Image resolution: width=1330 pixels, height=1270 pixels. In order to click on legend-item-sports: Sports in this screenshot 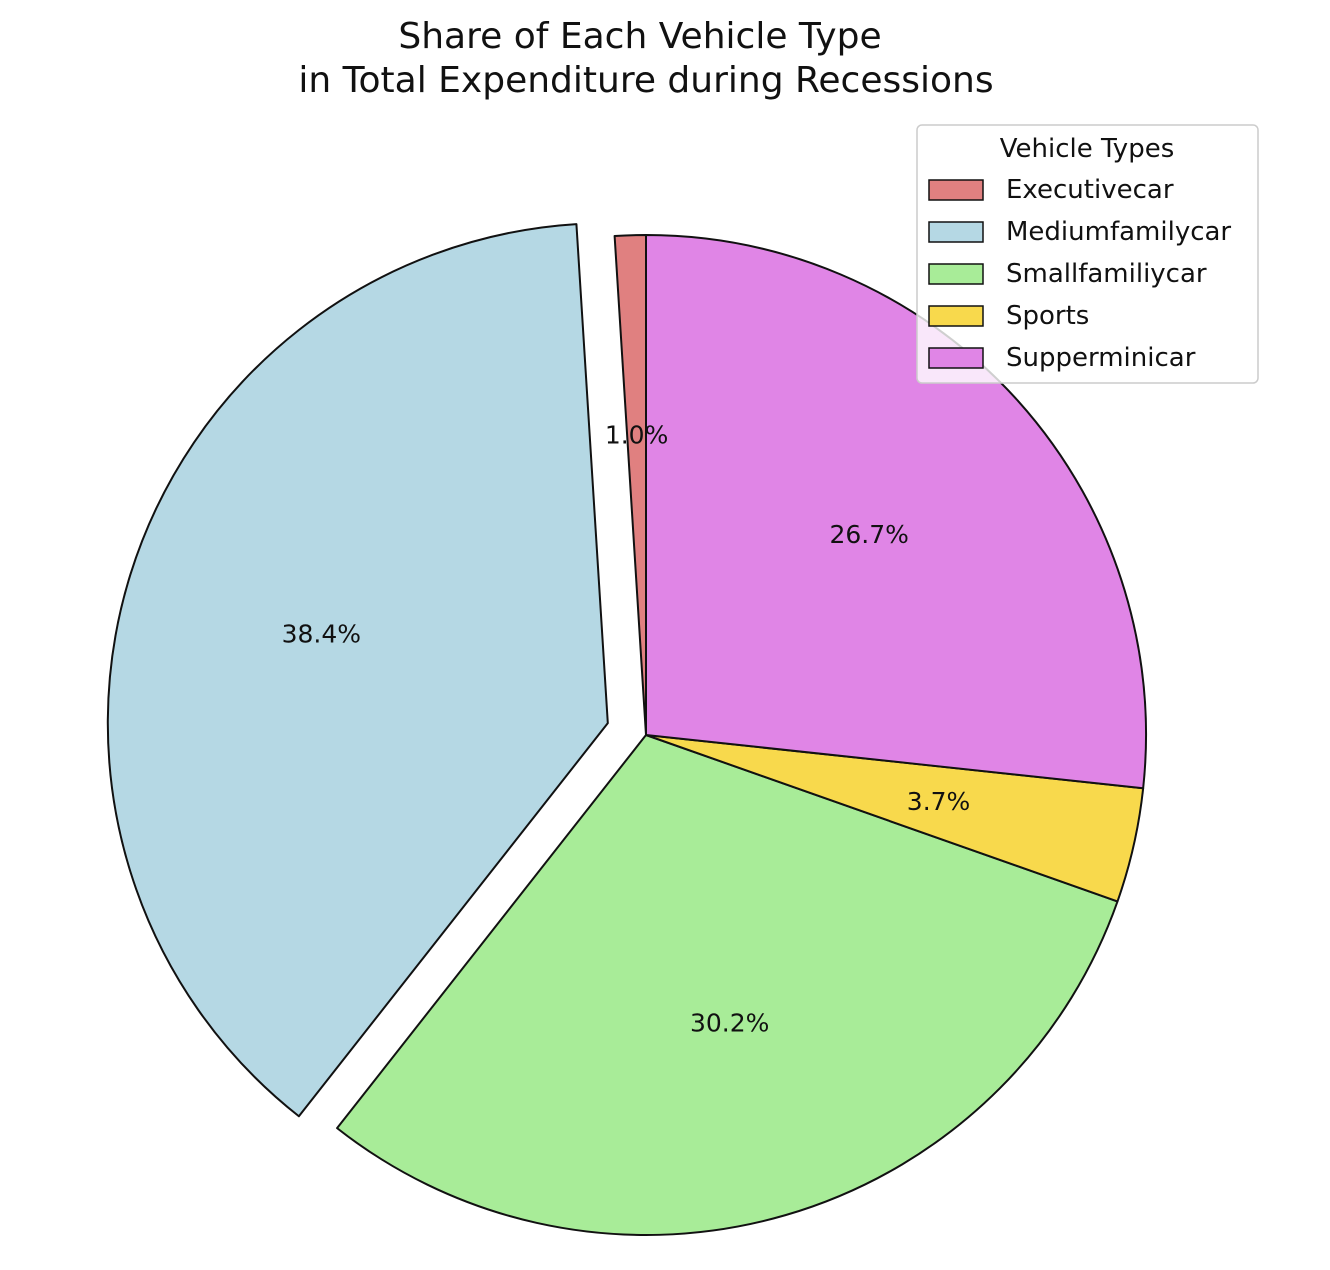, I will do `click(1008, 316)`.